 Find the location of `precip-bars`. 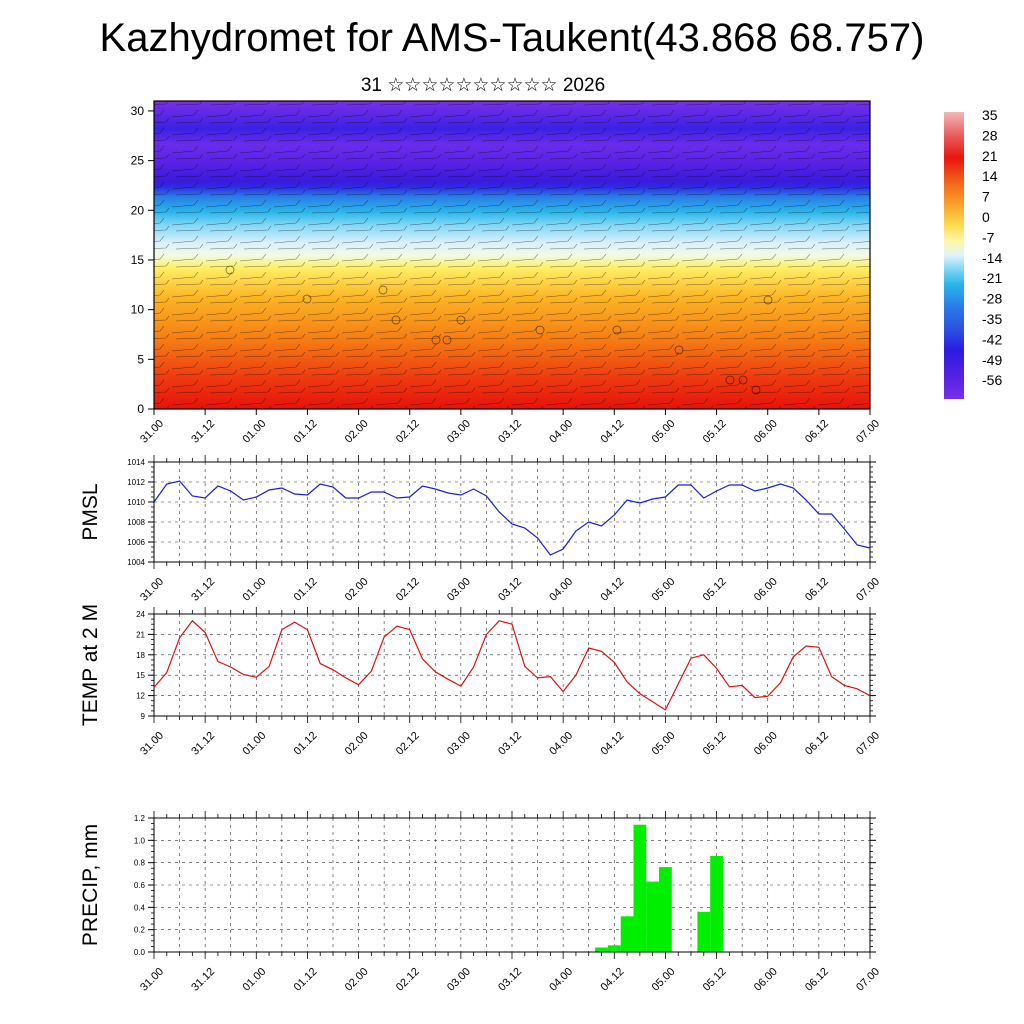

precip-bars is located at coordinates (659, 888).